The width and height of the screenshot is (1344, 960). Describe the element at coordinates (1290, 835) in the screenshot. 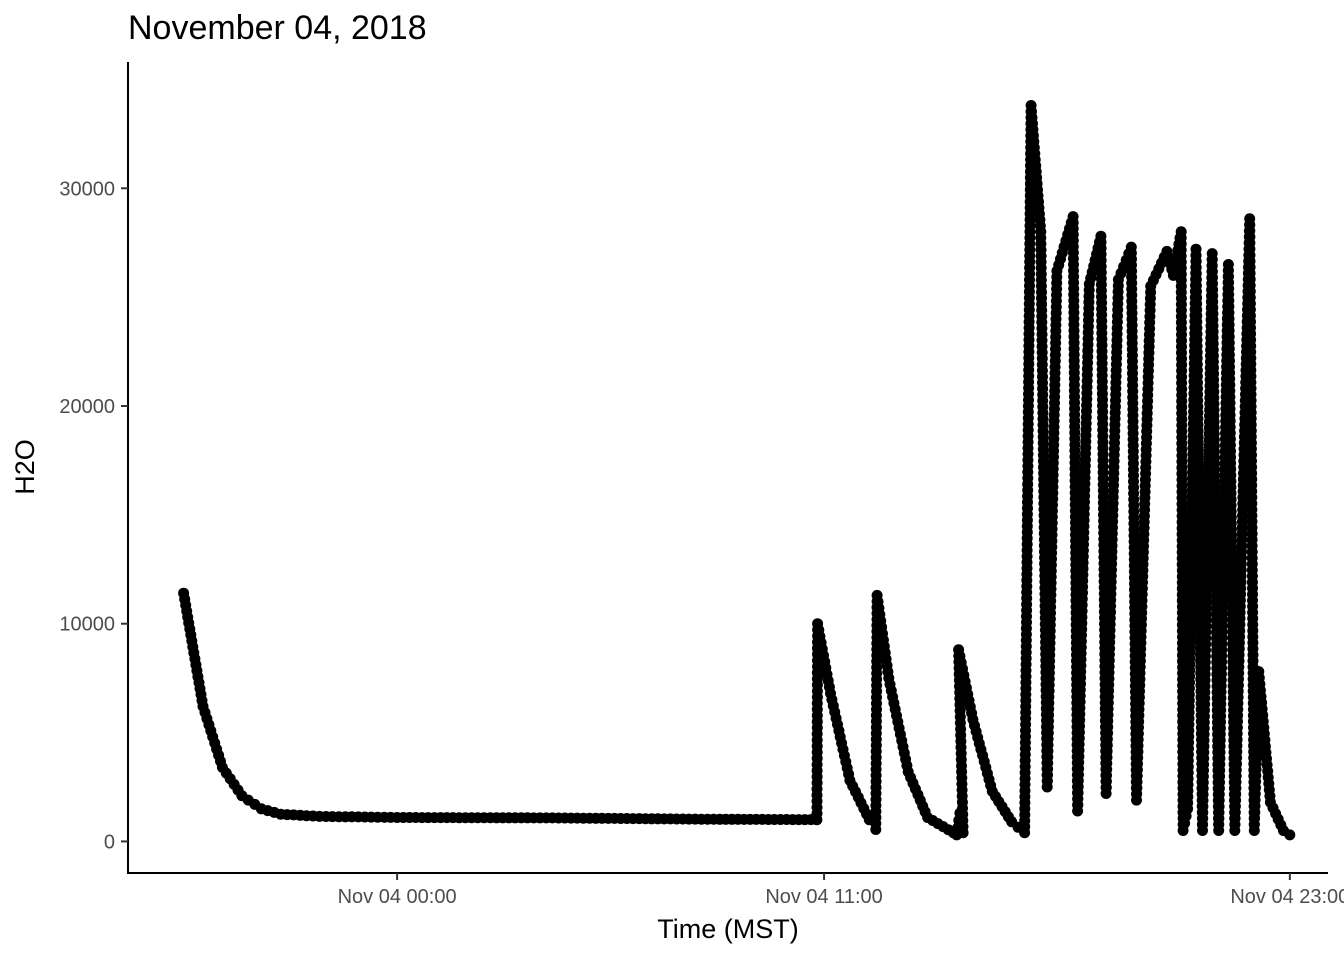

I see `data-point` at that location.